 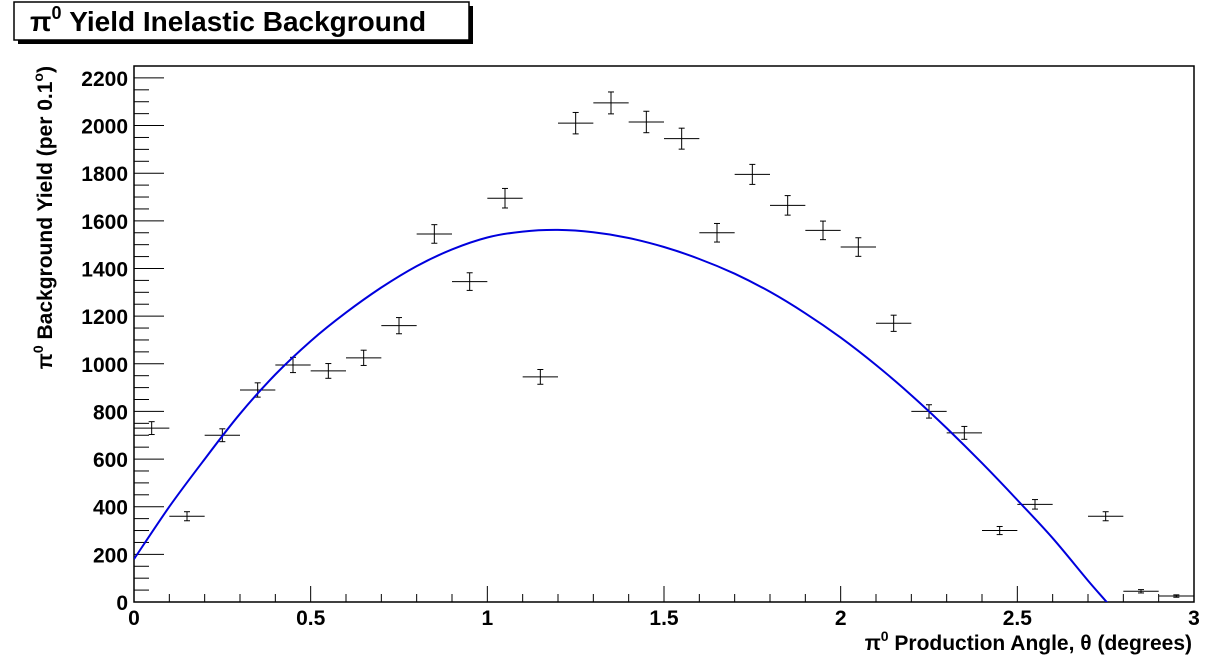 I want to click on y-tick-label: 800, so click(x=110, y=412).